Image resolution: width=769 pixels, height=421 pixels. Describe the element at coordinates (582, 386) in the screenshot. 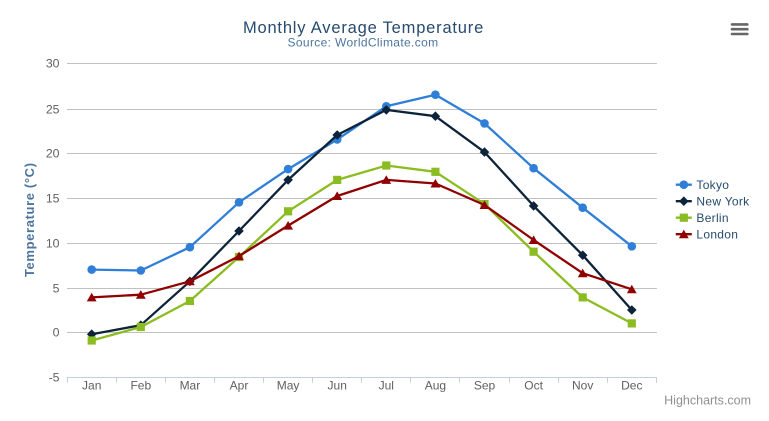

I see `svg-text: Nov` at that location.